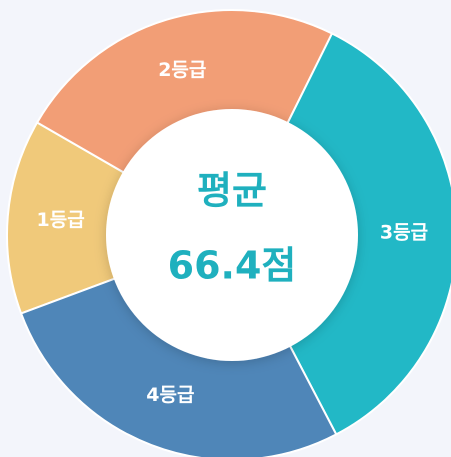 The height and width of the screenshot is (457, 451). Describe the element at coordinates (232, 191) in the screenshot. I see `center-title: 평균` at that location.